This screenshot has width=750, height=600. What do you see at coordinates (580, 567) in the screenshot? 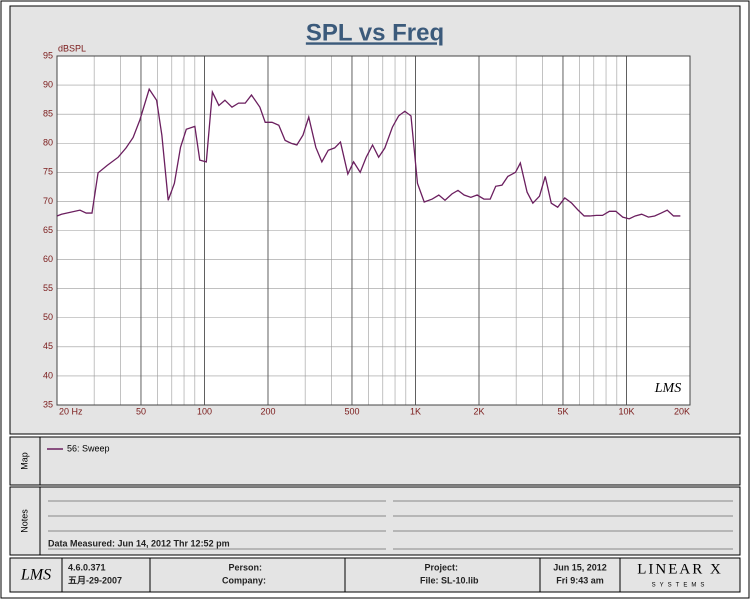
I see `print-date: Jun 15, 2012` at bounding box center [580, 567].